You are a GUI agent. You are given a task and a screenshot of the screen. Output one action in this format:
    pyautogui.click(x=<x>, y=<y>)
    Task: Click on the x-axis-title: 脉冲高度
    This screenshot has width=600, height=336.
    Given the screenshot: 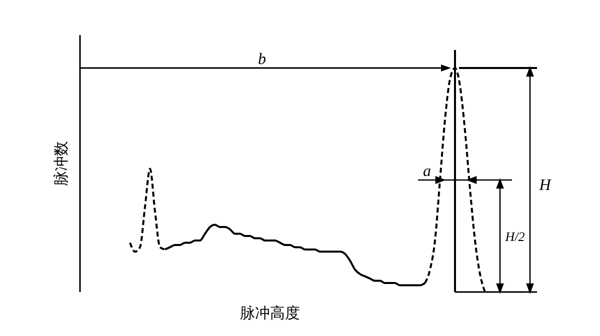 What is the action you would take?
    pyautogui.click(x=270, y=313)
    